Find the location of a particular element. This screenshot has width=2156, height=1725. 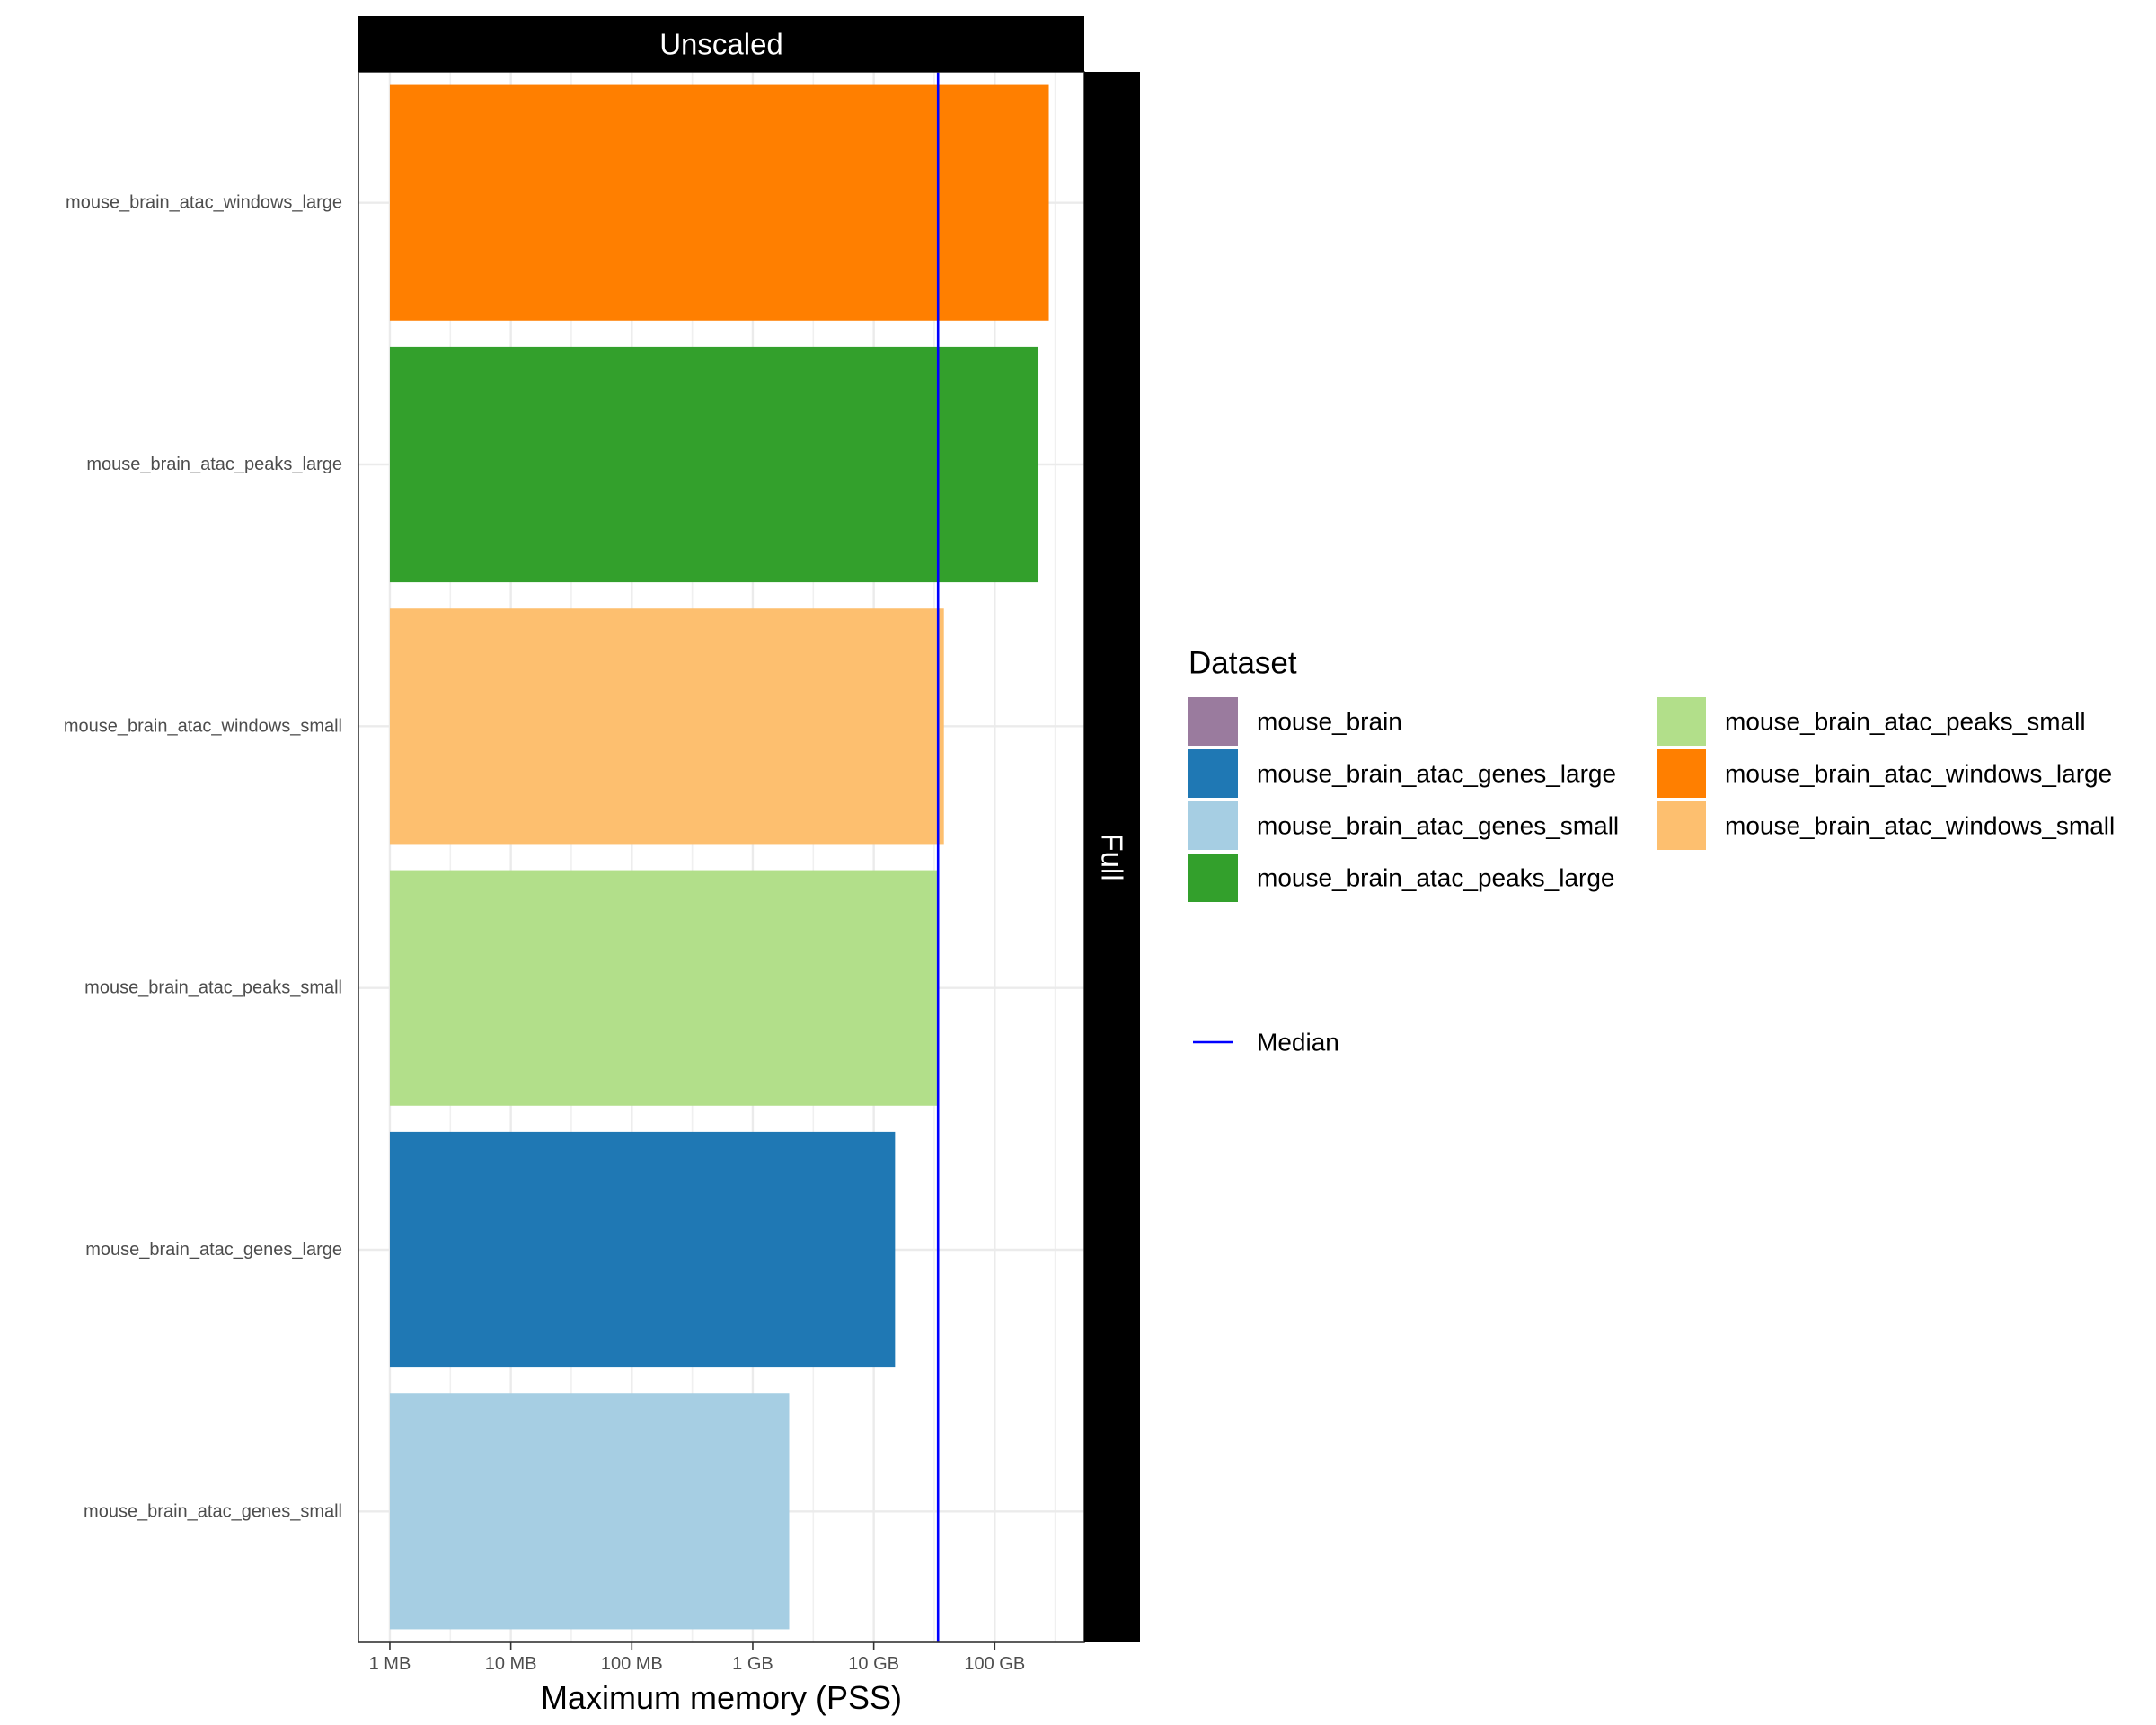

x-axis-title: Maximum memory (PSS) is located at coordinates (721, 1697).